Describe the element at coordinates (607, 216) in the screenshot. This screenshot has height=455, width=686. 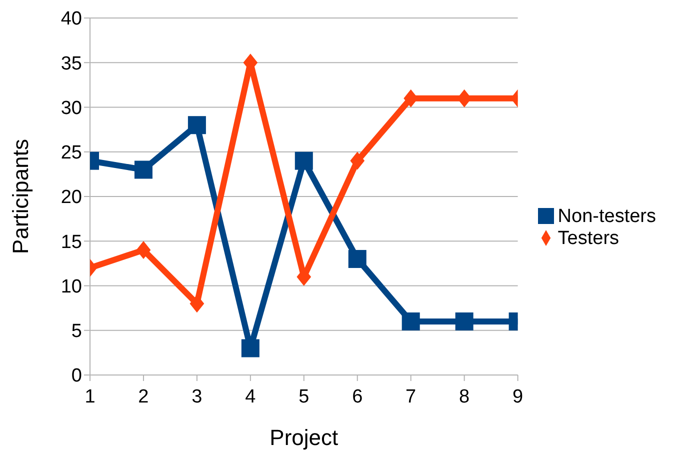
I see `legend-label: Non-testers` at that location.